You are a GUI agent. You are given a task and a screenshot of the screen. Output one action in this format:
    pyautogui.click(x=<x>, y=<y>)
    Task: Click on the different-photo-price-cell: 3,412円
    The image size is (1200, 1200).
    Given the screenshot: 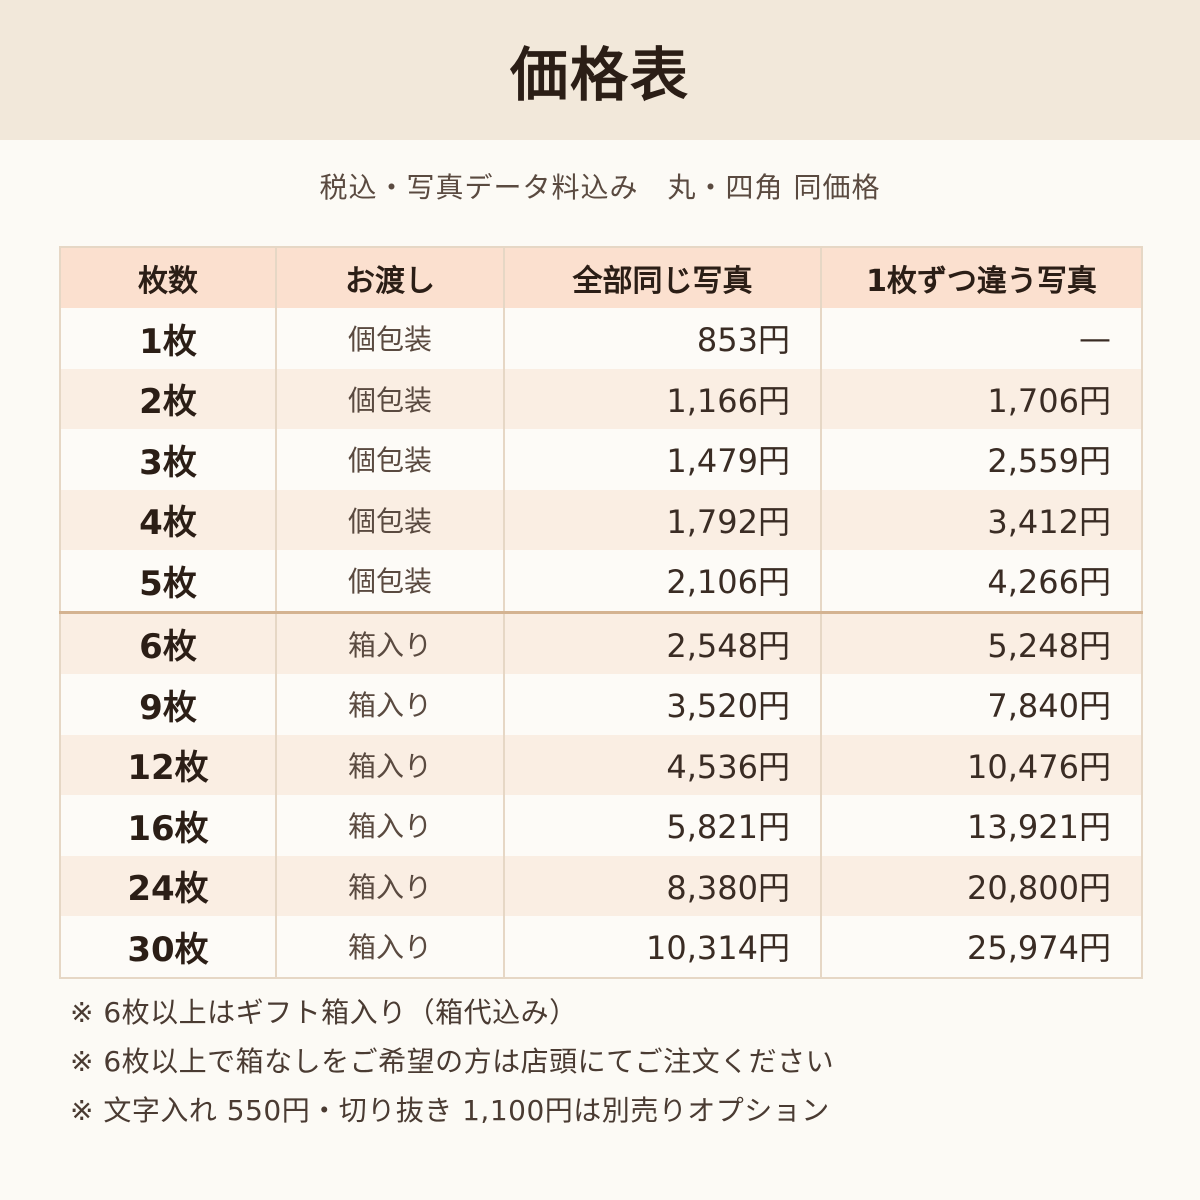 What is the action you would take?
    pyautogui.click(x=981, y=519)
    